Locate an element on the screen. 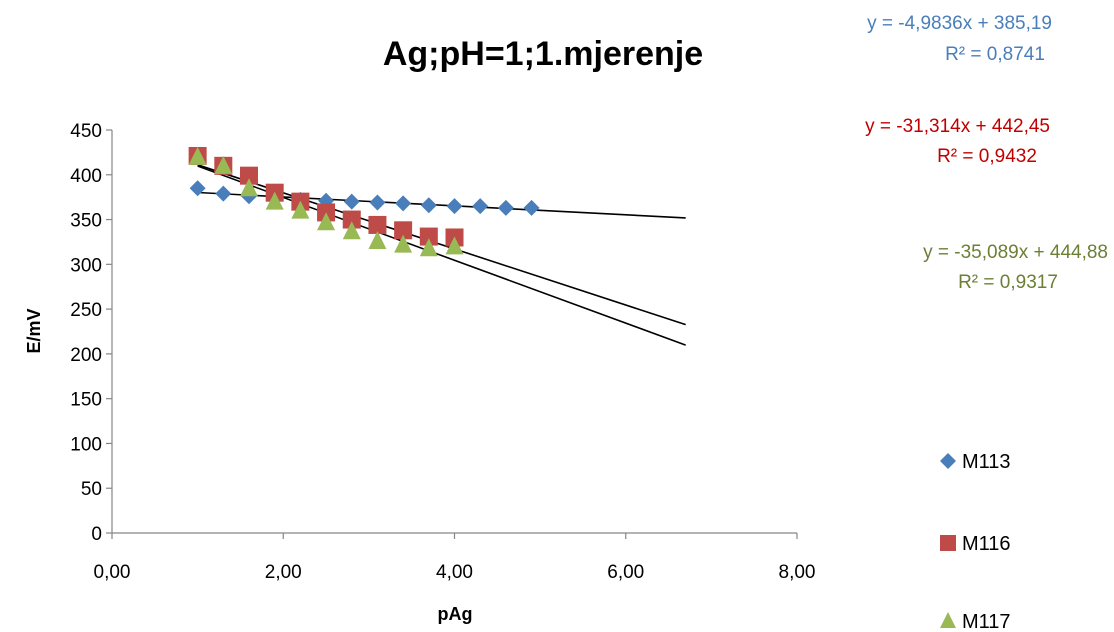 The height and width of the screenshot is (632, 1114). legend-item-m113: M113 is located at coordinates (975, 462).